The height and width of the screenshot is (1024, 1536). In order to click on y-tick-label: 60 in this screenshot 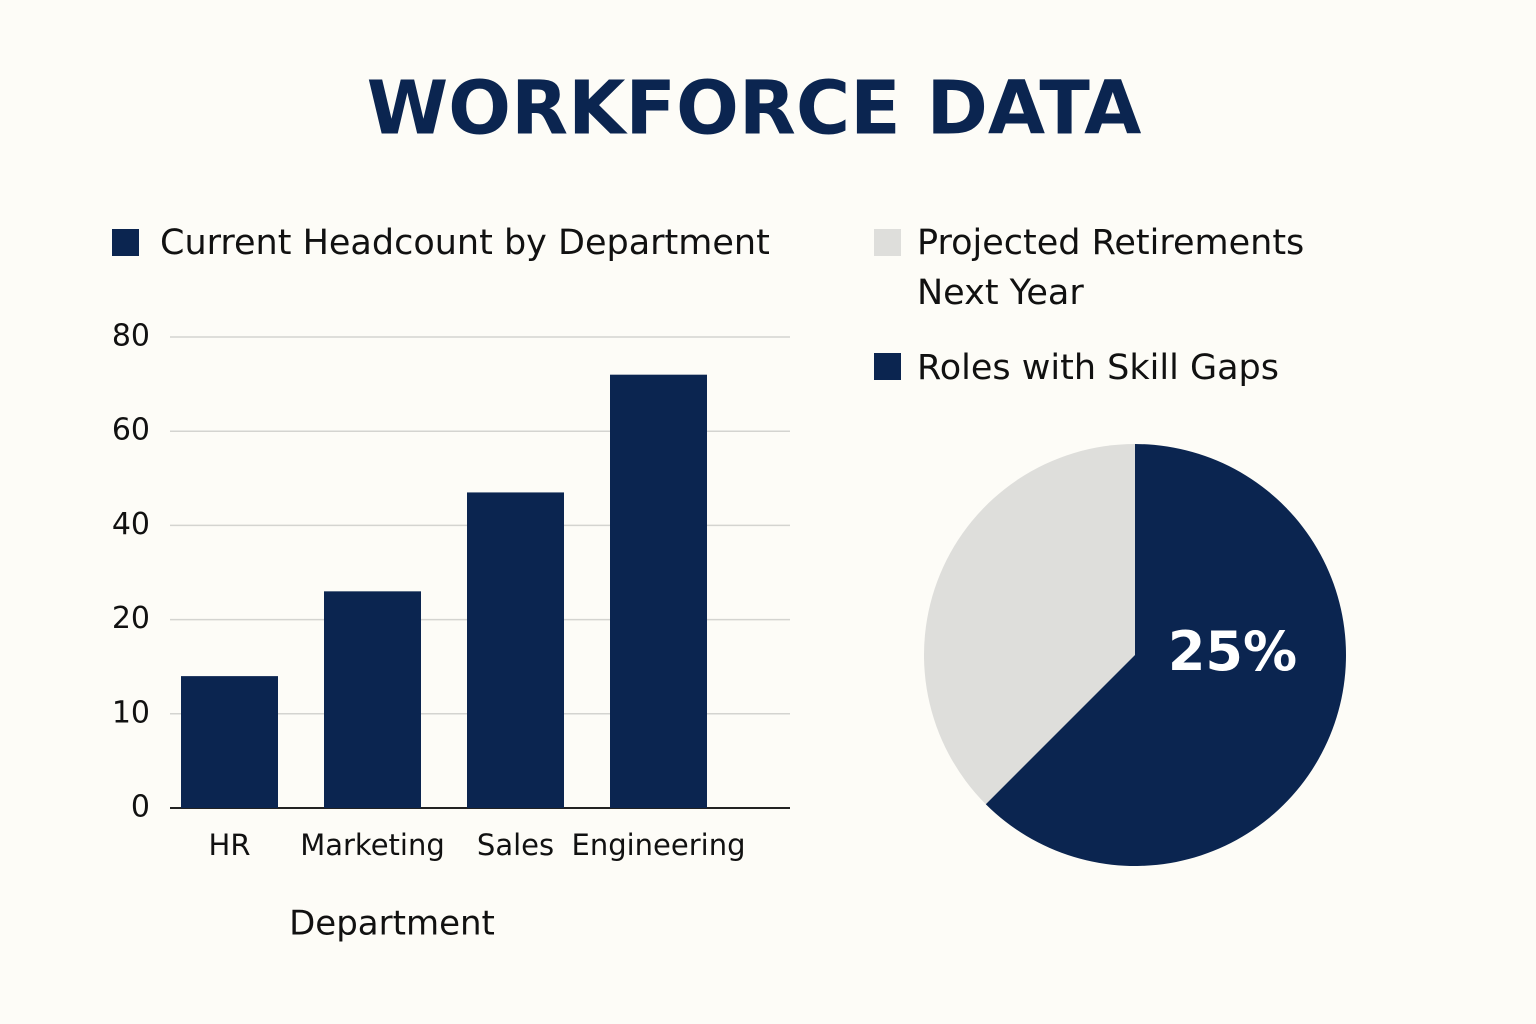, I will do `click(131, 430)`.